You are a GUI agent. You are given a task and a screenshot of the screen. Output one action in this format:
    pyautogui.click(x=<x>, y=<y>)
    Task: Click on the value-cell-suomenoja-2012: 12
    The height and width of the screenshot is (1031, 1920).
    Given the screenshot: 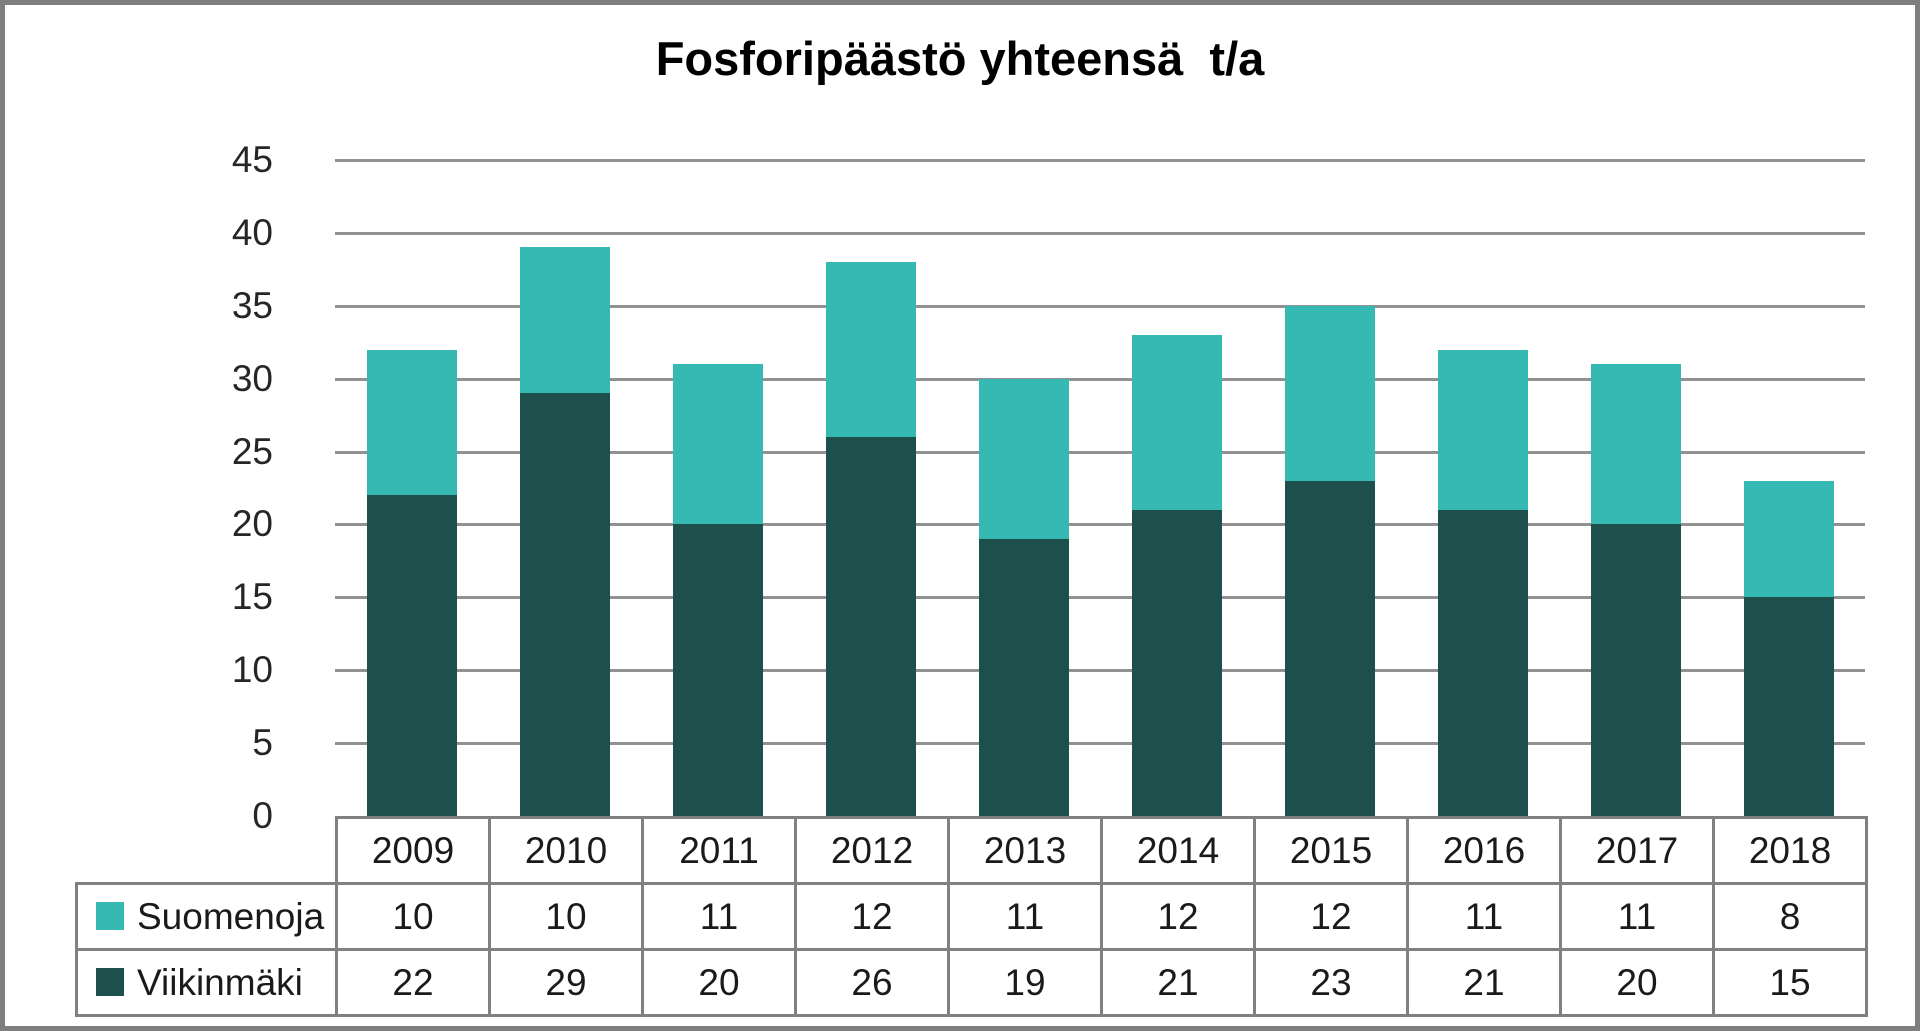 What is the action you would take?
    pyautogui.click(x=872, y=916)
    